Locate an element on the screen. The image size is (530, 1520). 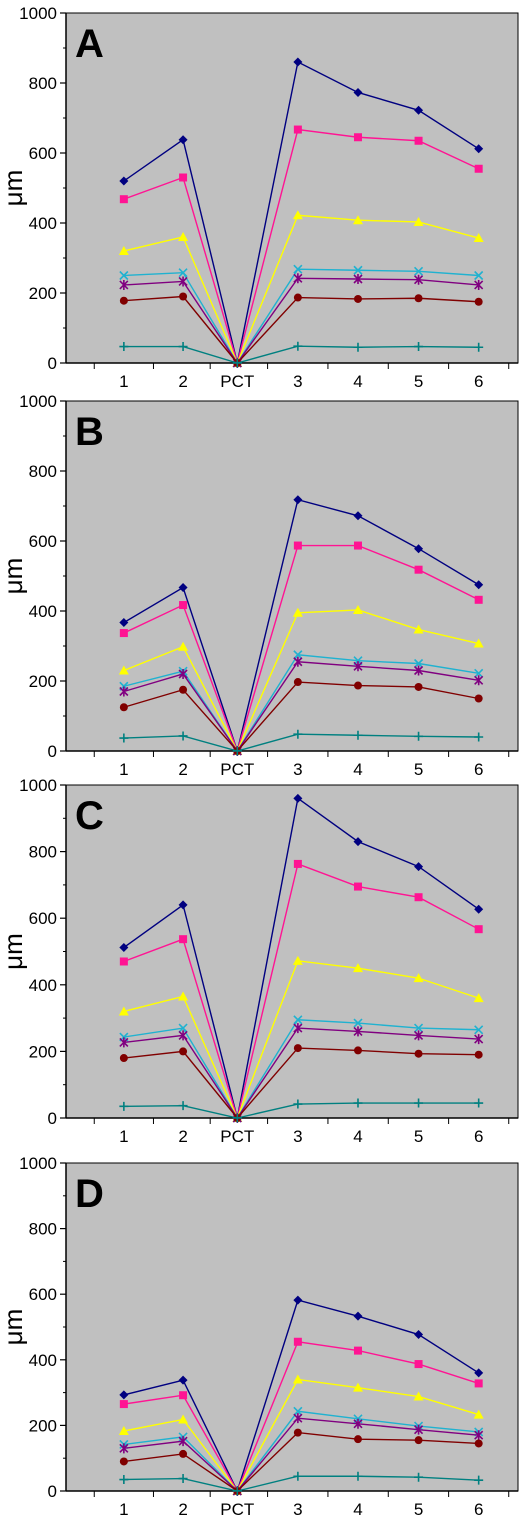
x-tick-label: 3 is located at coordinates (297, 769).